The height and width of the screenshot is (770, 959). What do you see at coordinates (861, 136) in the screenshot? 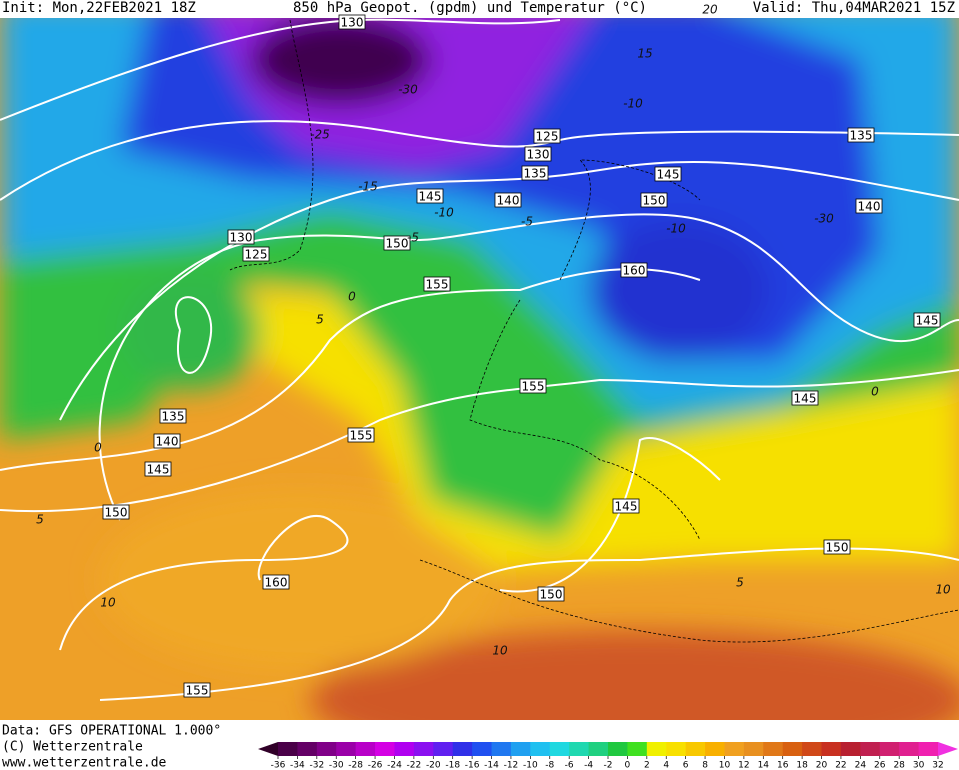
I see `geopotential-label: 135` at bounding box center [861, 136].